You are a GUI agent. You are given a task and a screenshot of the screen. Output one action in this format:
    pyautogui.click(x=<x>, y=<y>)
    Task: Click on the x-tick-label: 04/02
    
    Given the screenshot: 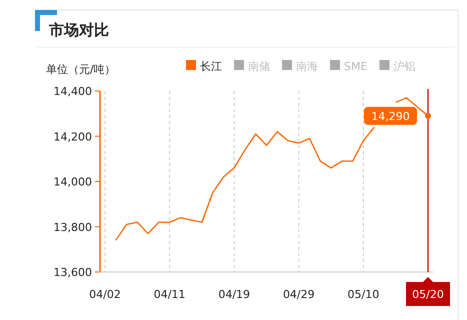 What is the action you would take?
    pyautogui.click(x=105, y=294)
    